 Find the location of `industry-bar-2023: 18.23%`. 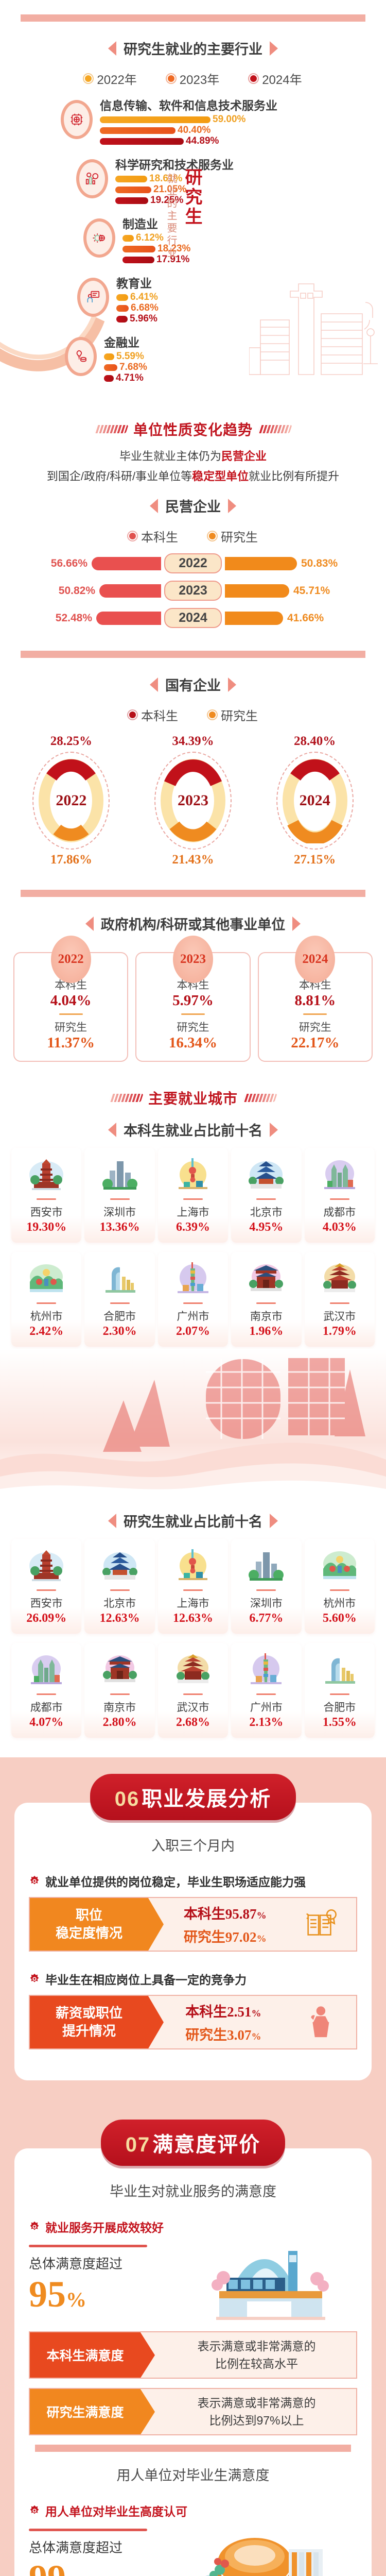

industry-bar-2023: 18.23% is located at coordinates (249, 248).